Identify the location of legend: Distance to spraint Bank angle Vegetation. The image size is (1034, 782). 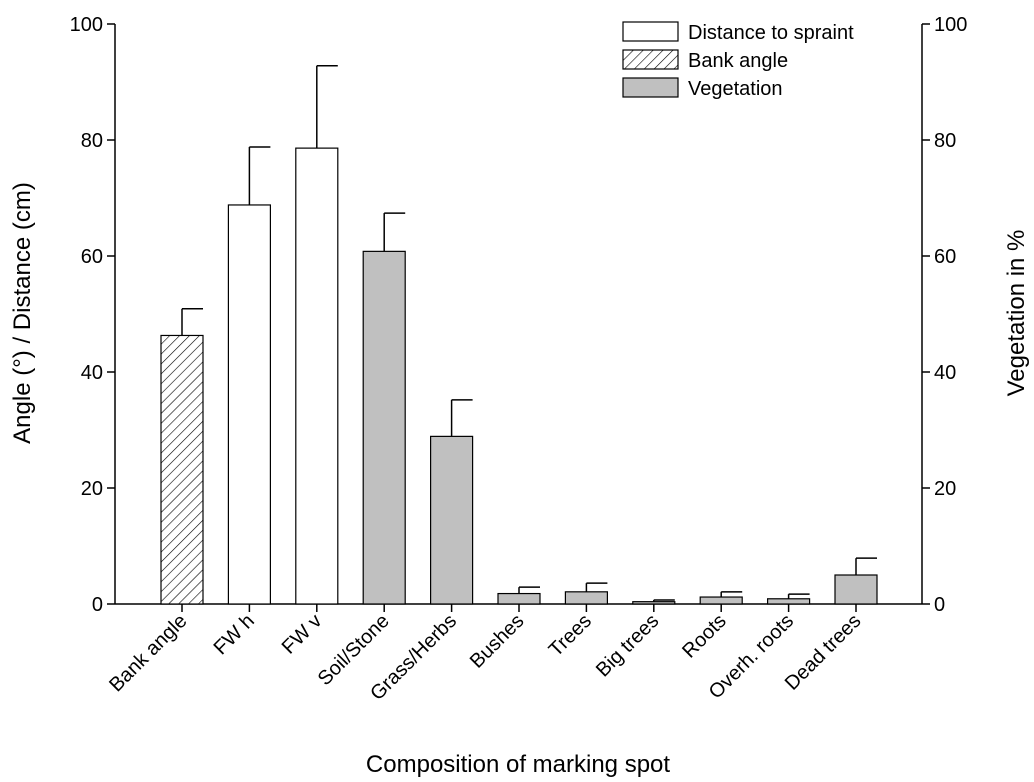
(738, 60).